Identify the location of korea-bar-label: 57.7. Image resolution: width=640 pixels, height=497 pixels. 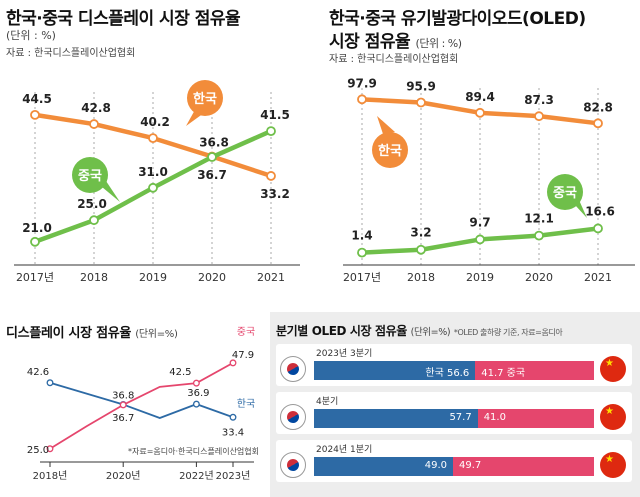
(460, 417).